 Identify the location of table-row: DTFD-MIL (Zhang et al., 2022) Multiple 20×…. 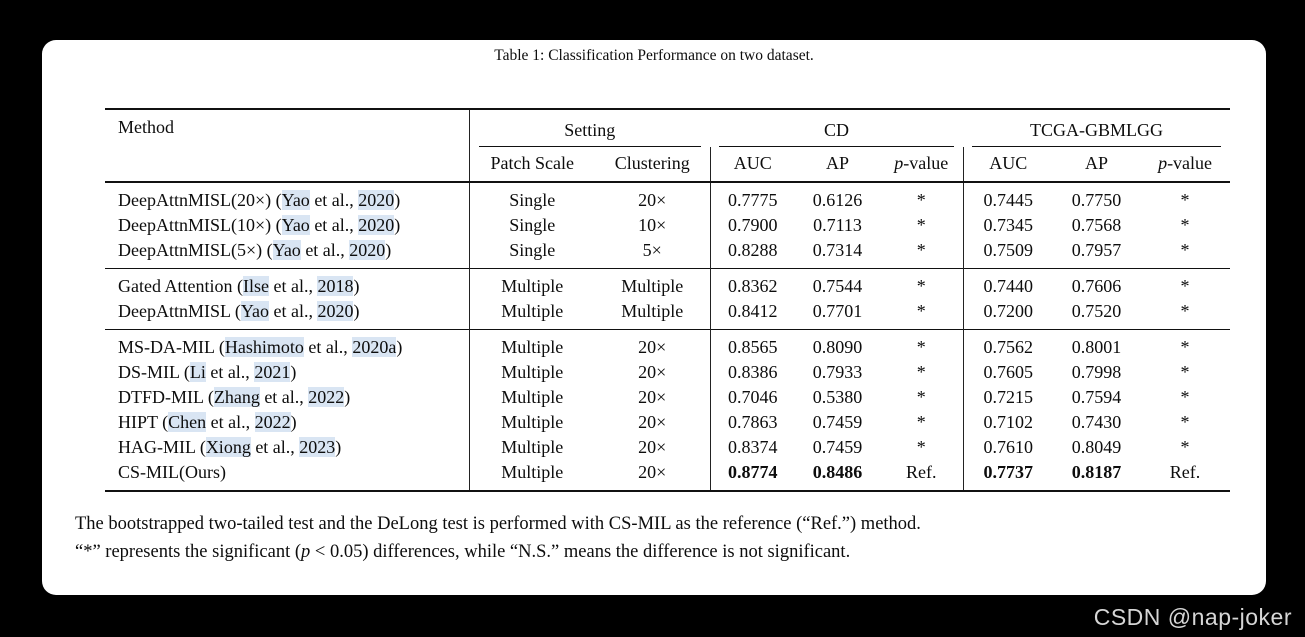
(667, 397).